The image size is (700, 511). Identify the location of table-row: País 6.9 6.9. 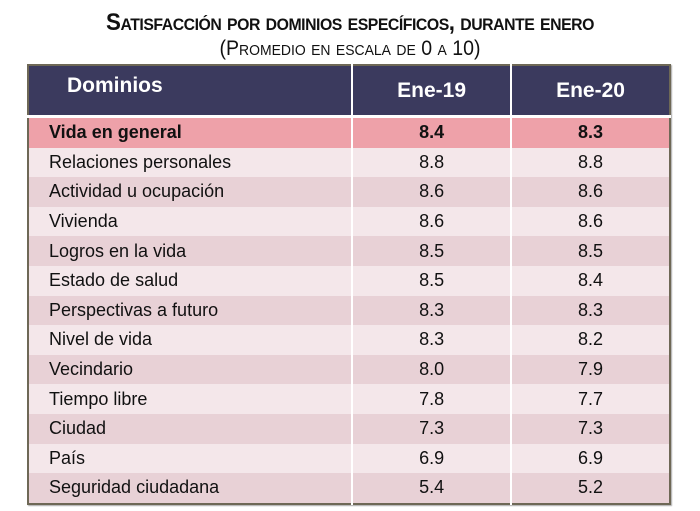
(349, 458).